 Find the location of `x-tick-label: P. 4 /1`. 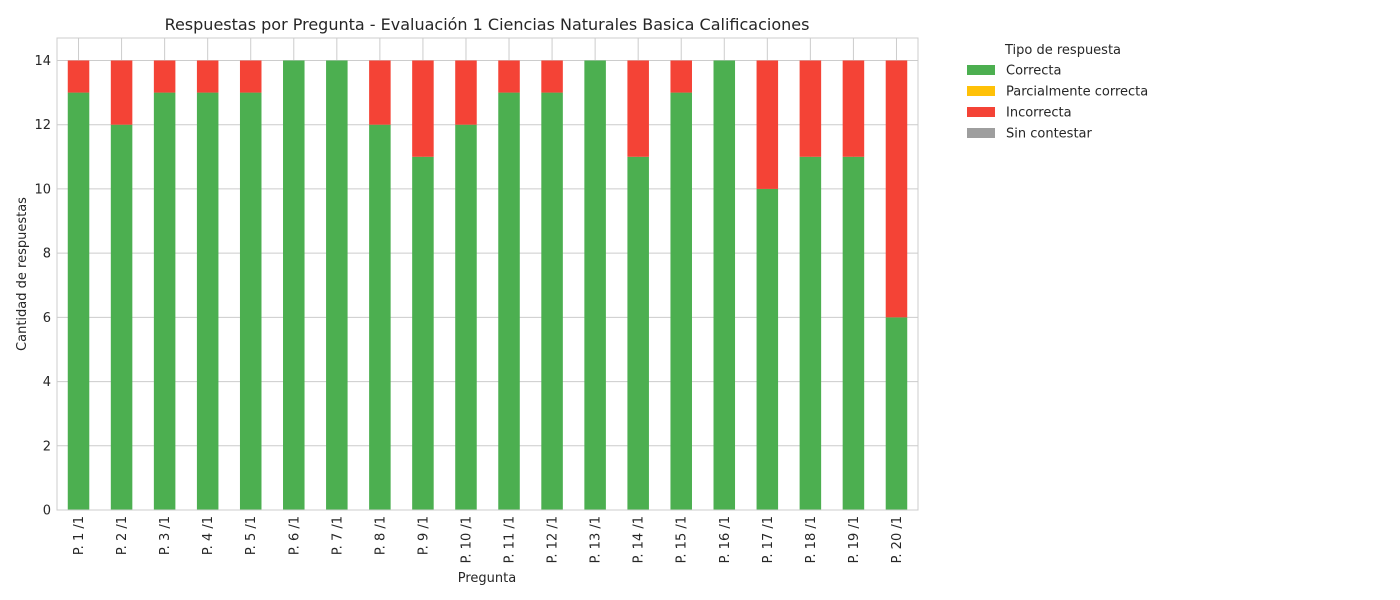

x-tick-label: P. 4 /1 is located at coordinates (208, 535).